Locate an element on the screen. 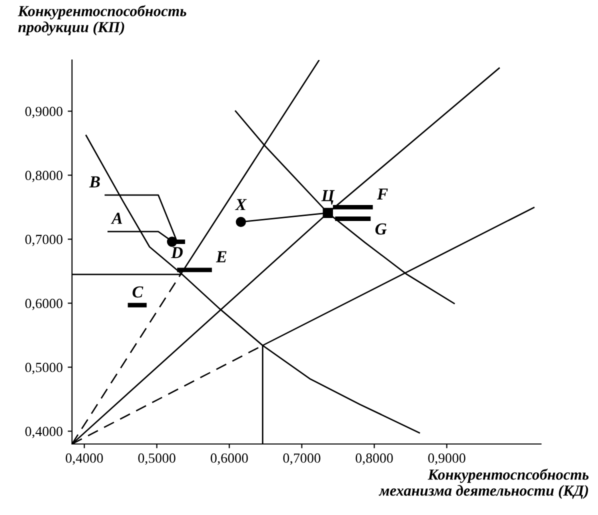  annotation: X is located at coordinates (240, 204).